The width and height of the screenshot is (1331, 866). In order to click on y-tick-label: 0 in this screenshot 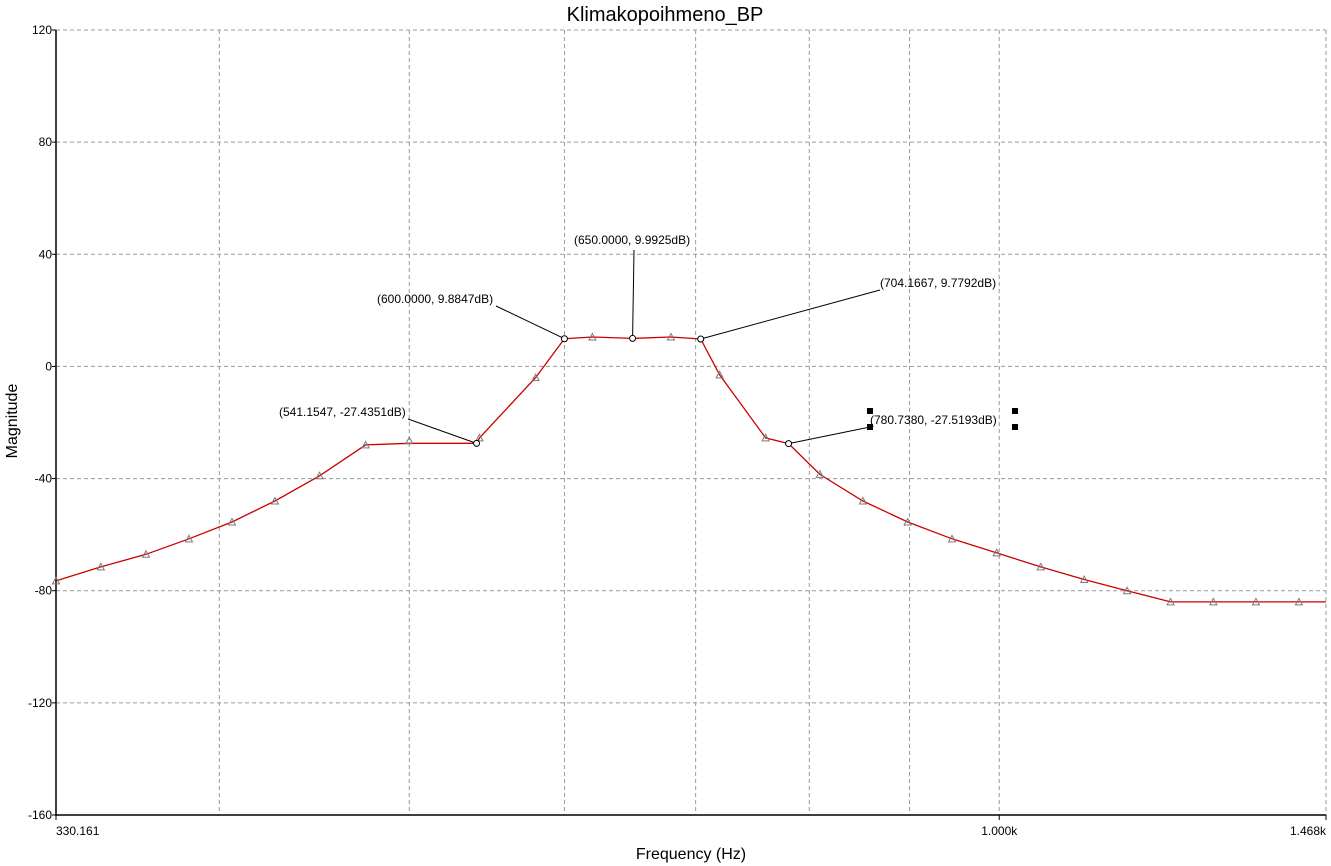, I will do `click(48, 366)`.